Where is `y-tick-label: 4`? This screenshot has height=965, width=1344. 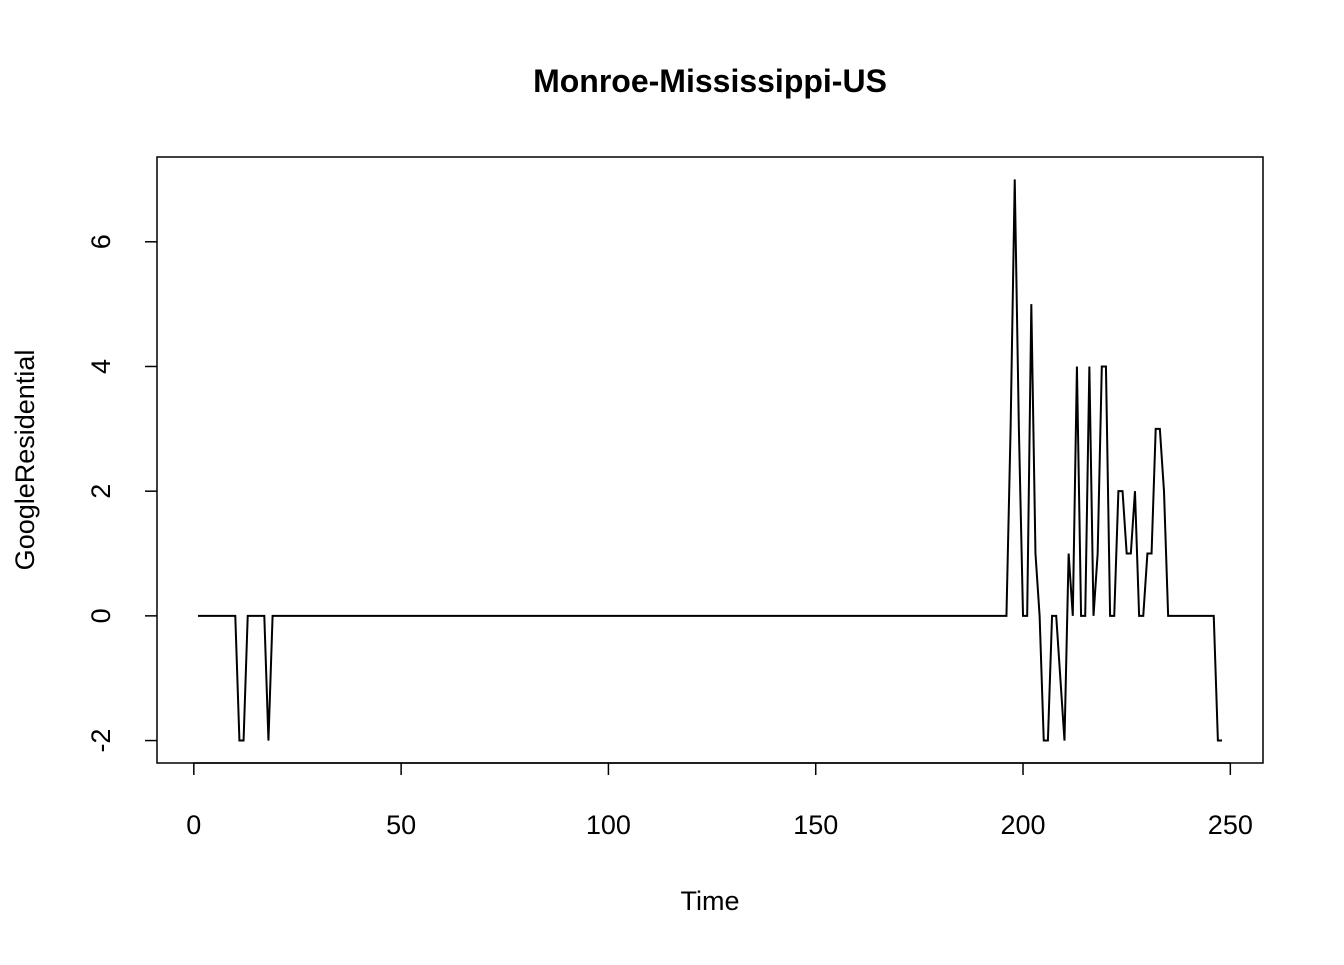
y-tick-label: 4 is located at coordinates (101, 366).